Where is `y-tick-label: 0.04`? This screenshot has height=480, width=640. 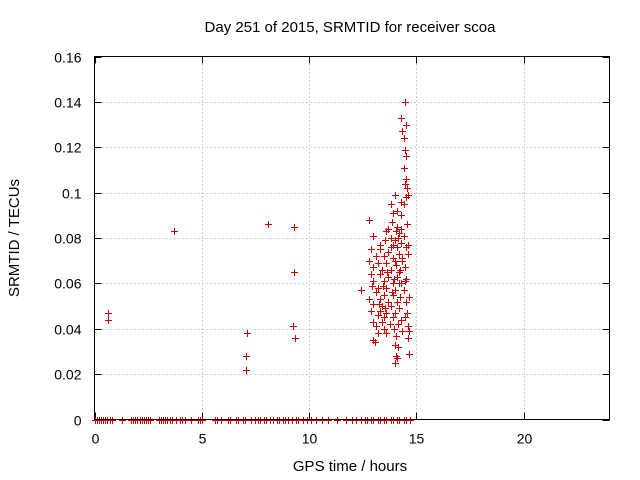
y-tick-label: 0.04 is located at coordinates (67, 330).